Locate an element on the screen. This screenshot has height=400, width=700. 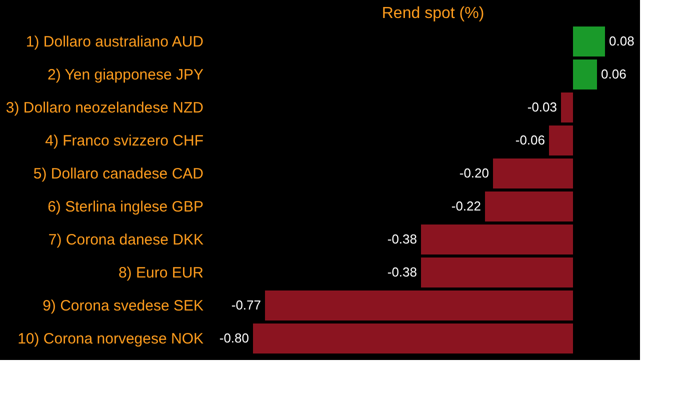
data-label: -0.22 is located at coordinates (466, 206).